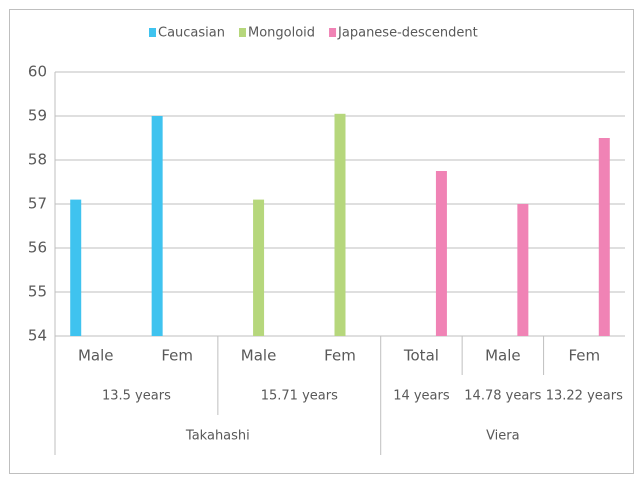  What do you see at coordinates (37, 116) in the screenshot?
I see `y-tick-label: 59` at bounding box center [37, 116].